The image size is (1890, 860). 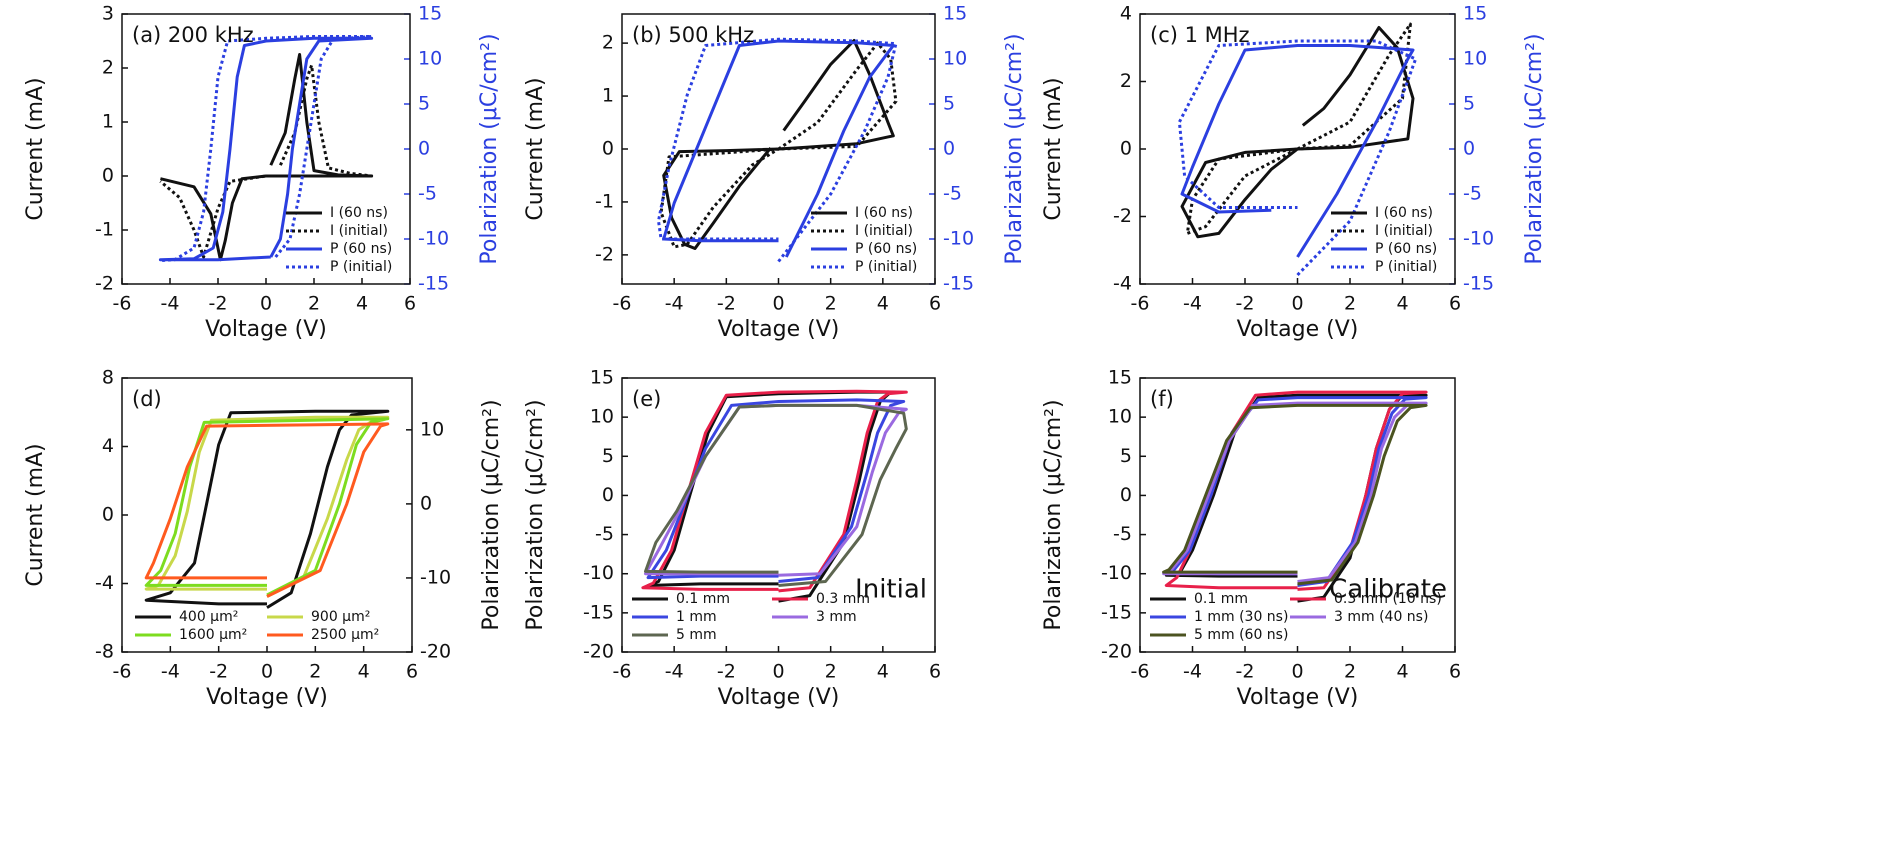 I want to click on y2-tick-label: -15, so click(x=958, y=284).